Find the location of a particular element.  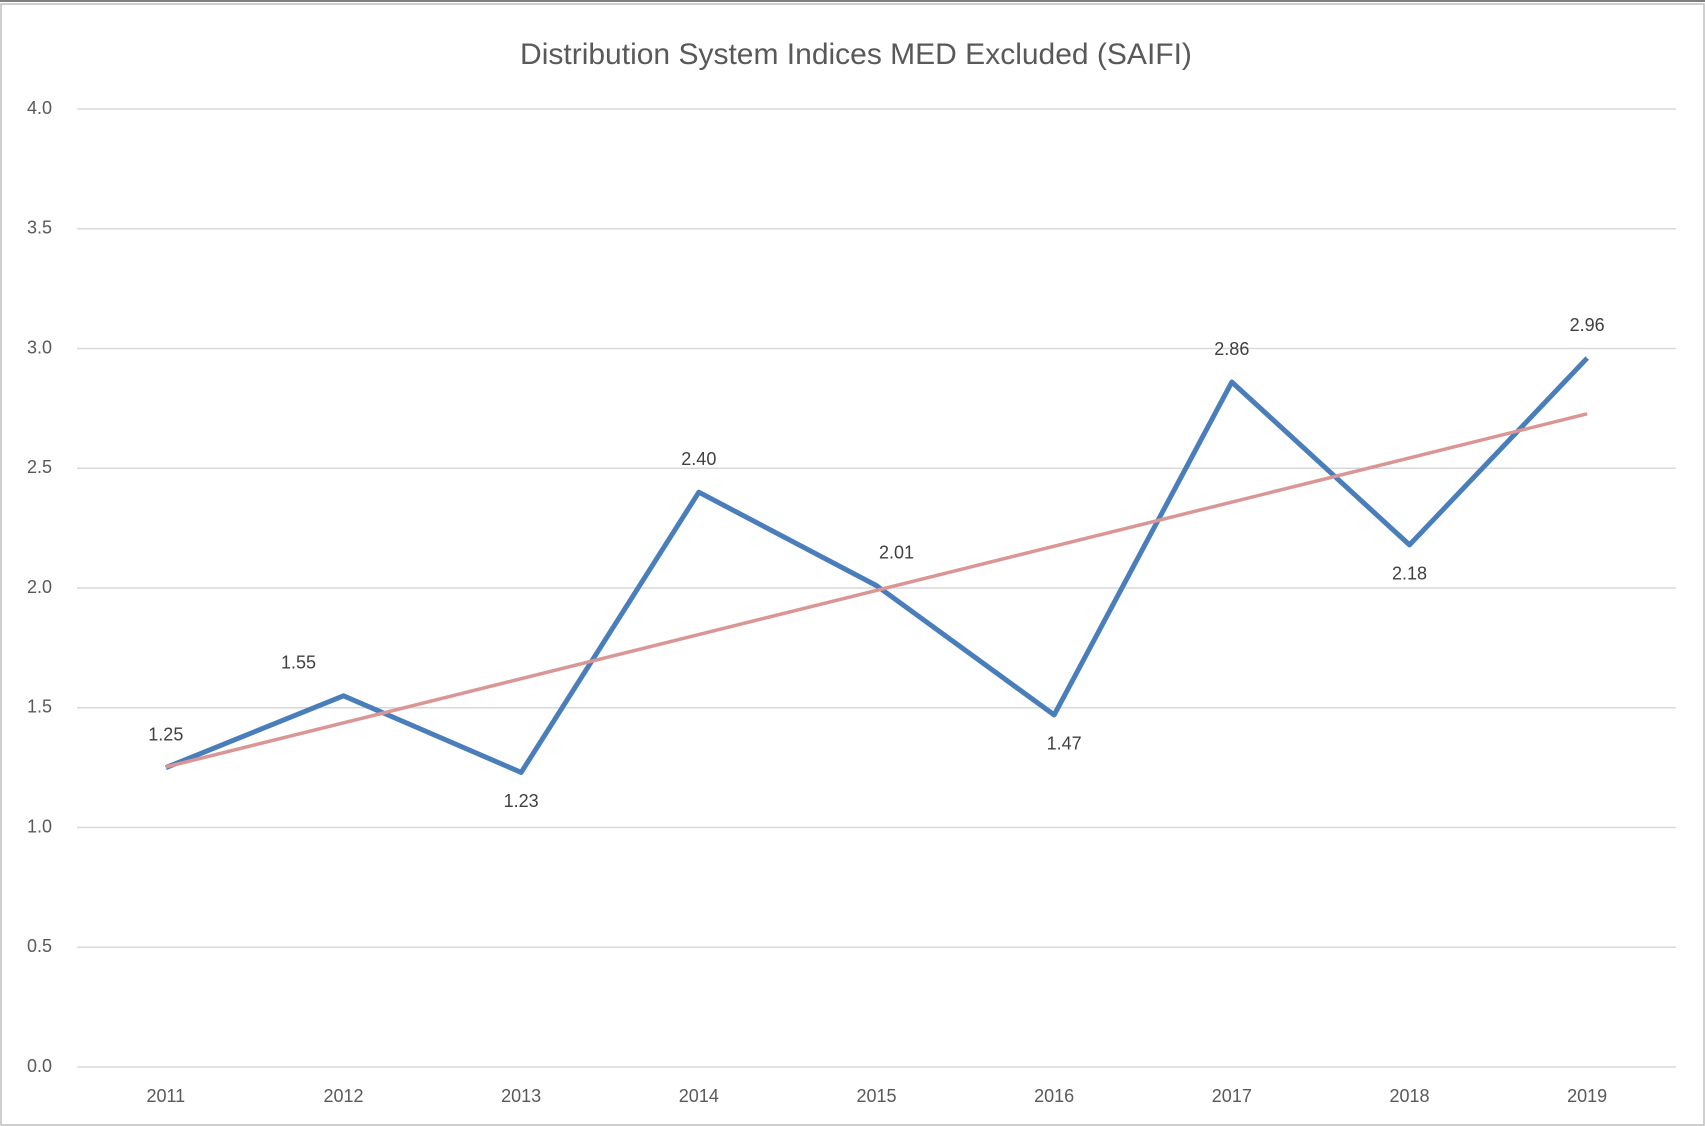

y-tick-label: 0.5 is located at coordinates (39, 946).